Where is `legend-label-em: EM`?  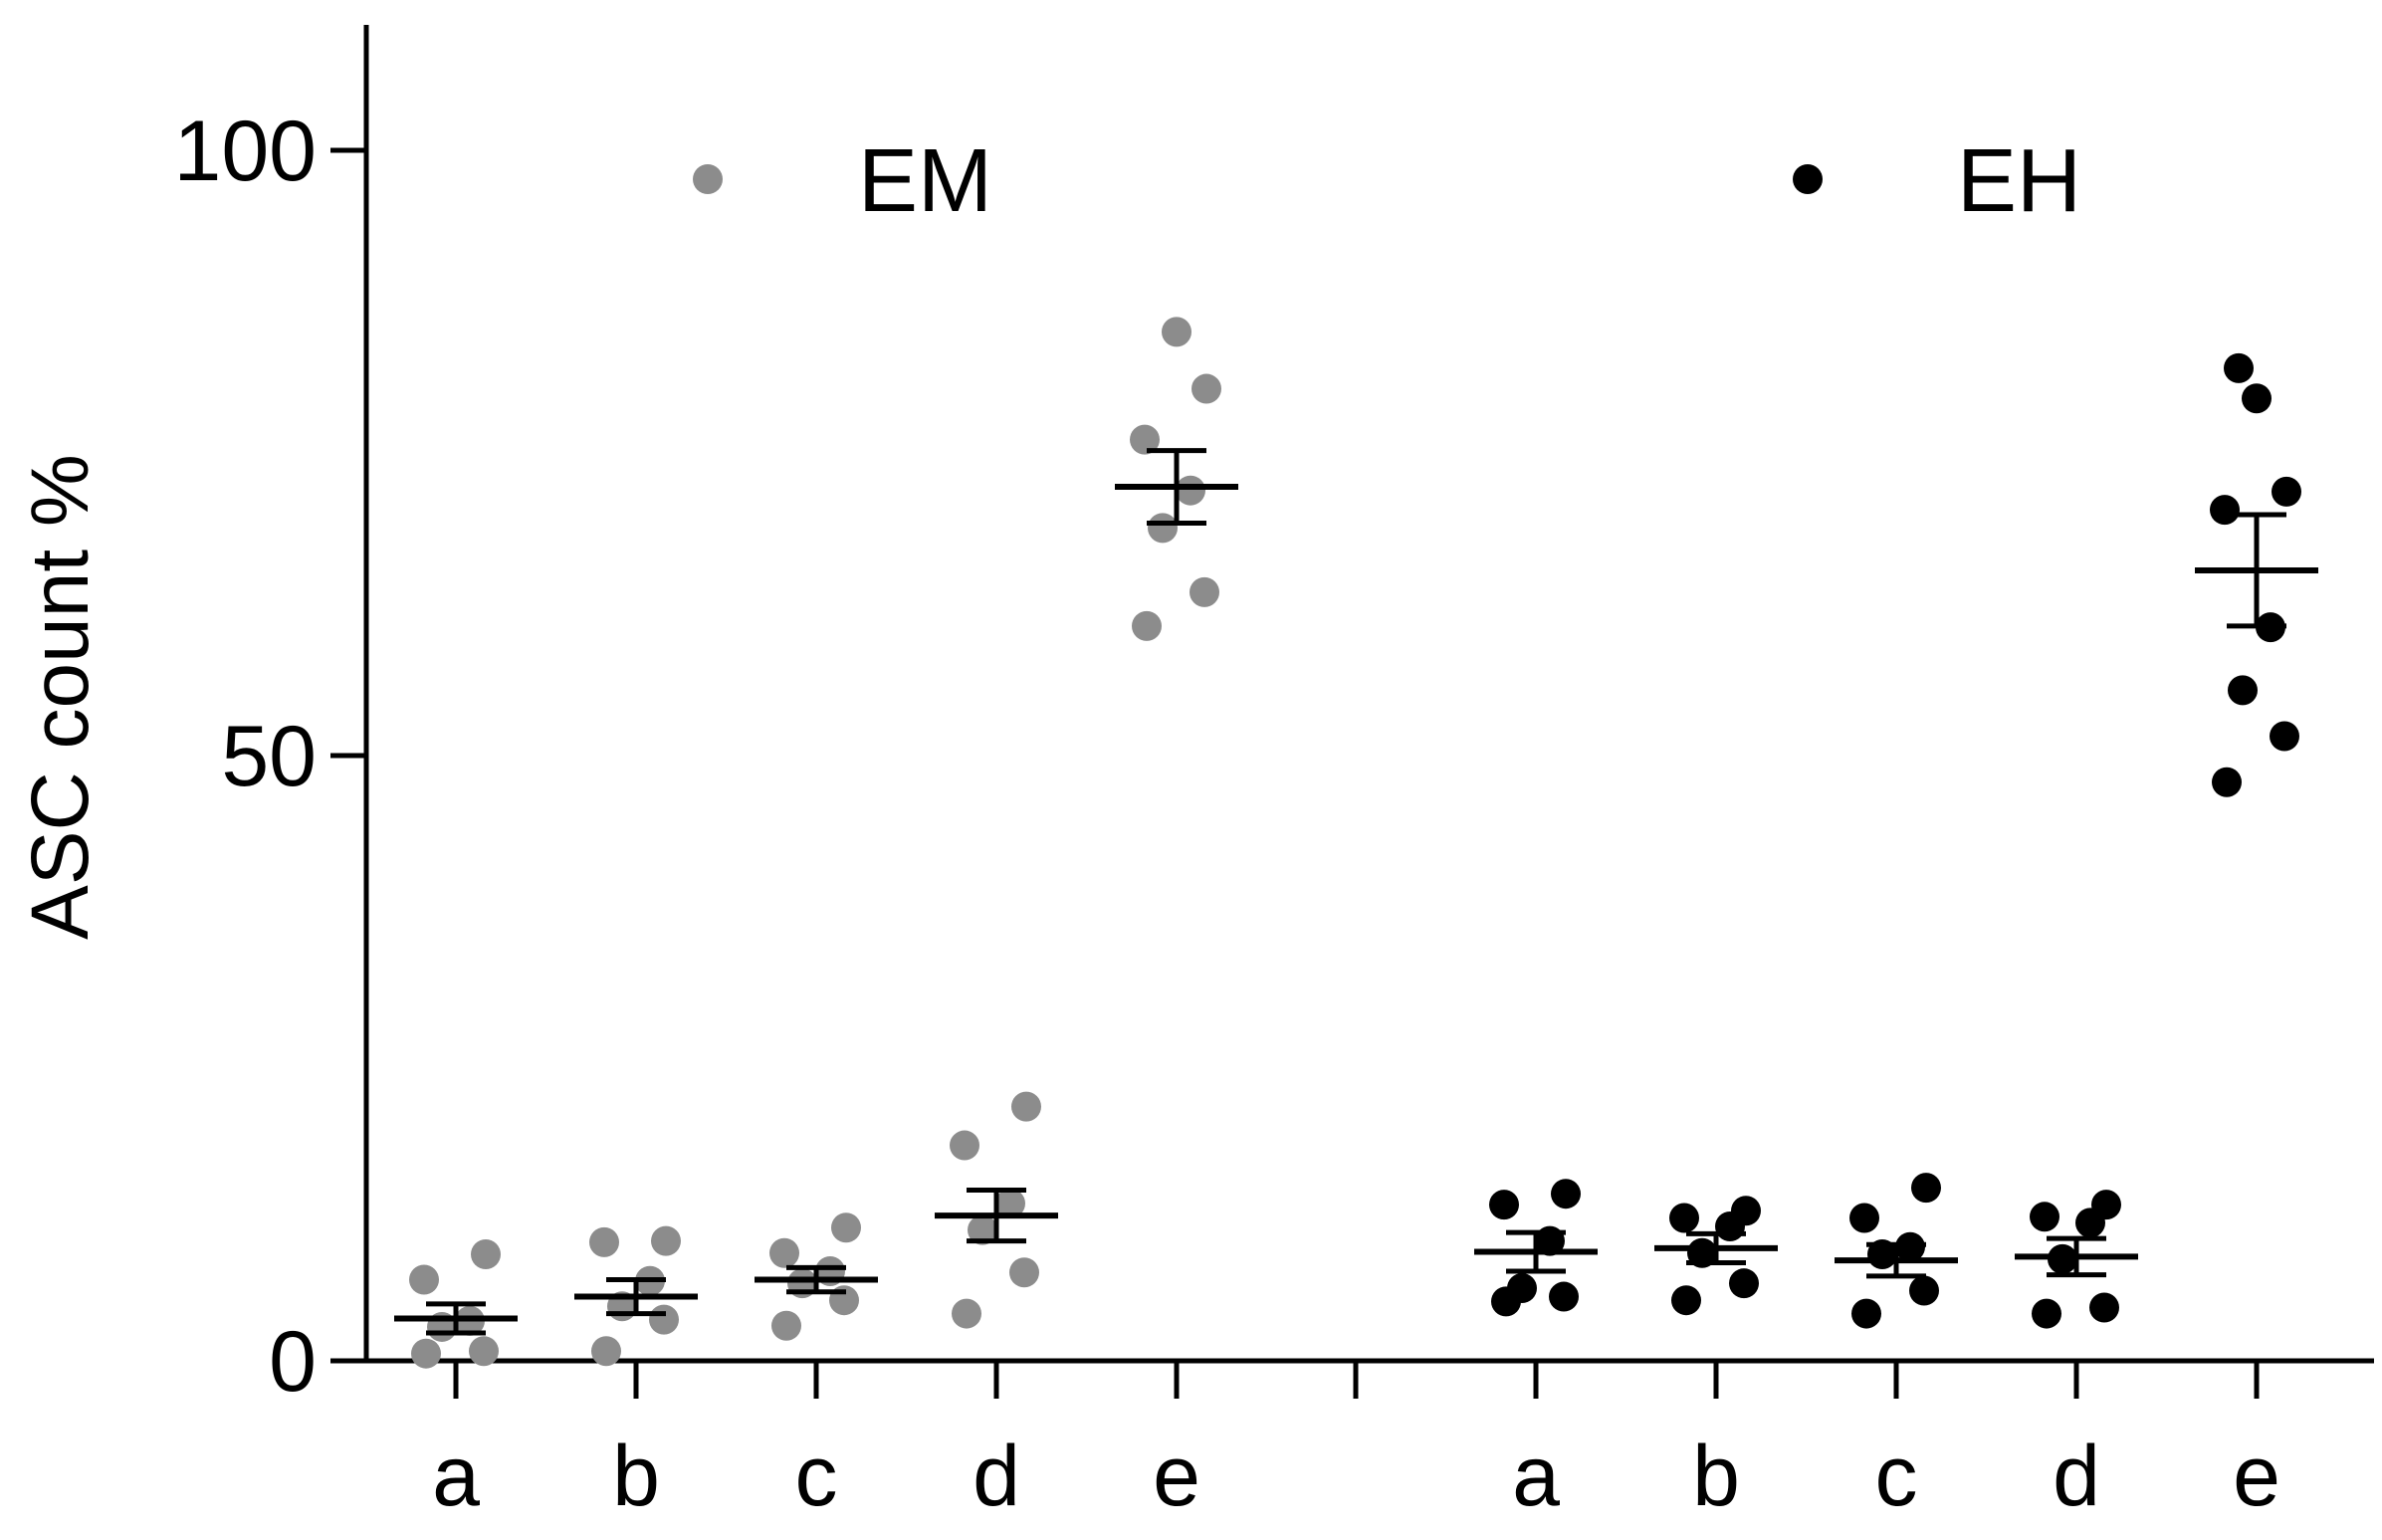
legend-label-em: EM is located at coordinates (925, 181).